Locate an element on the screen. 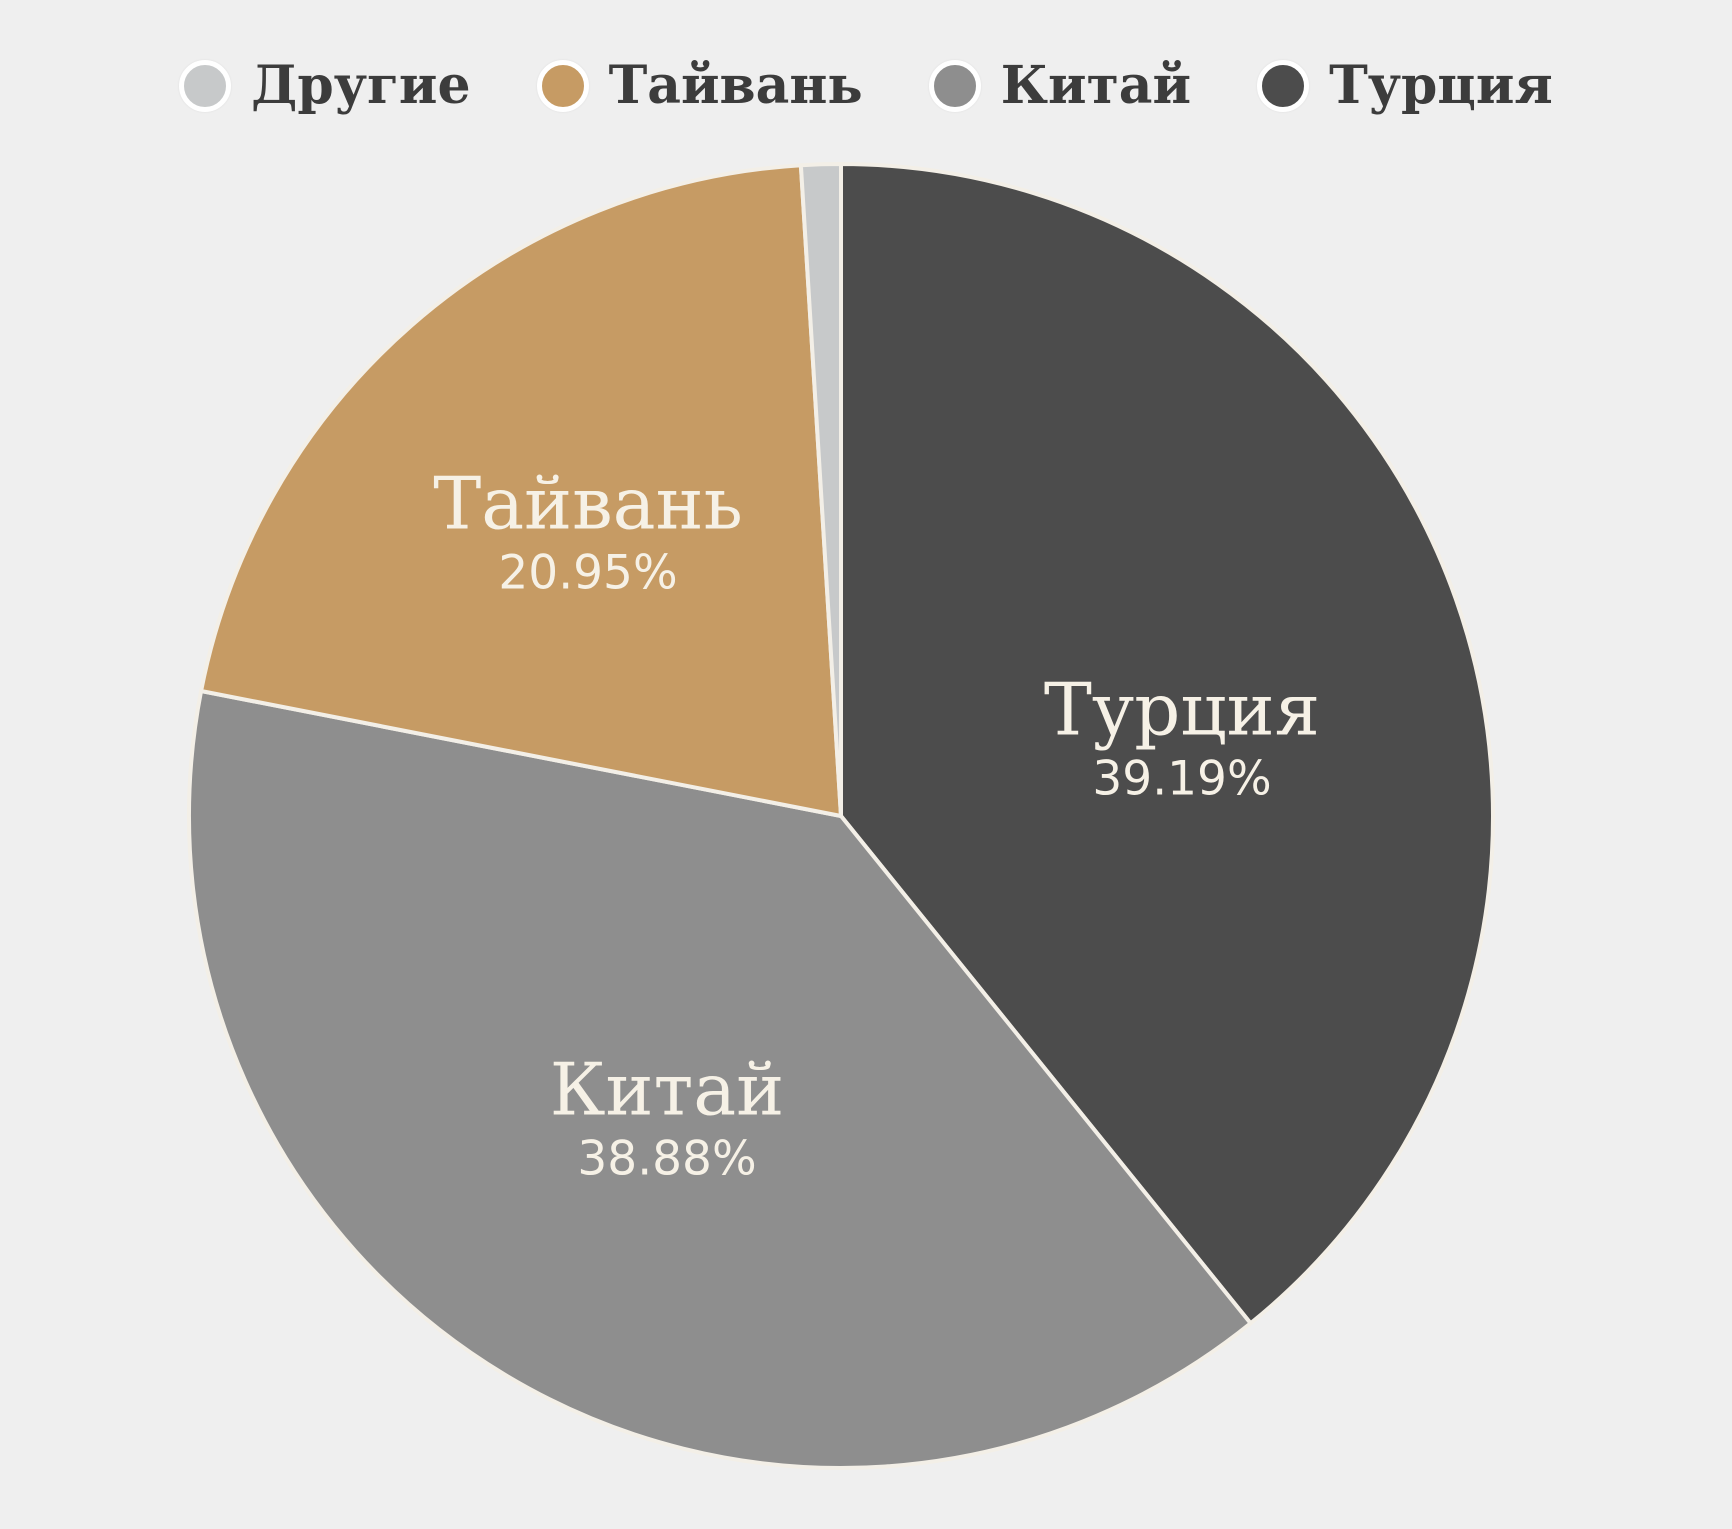  legend-item-others: Другие is located at coordinates (325, 85).